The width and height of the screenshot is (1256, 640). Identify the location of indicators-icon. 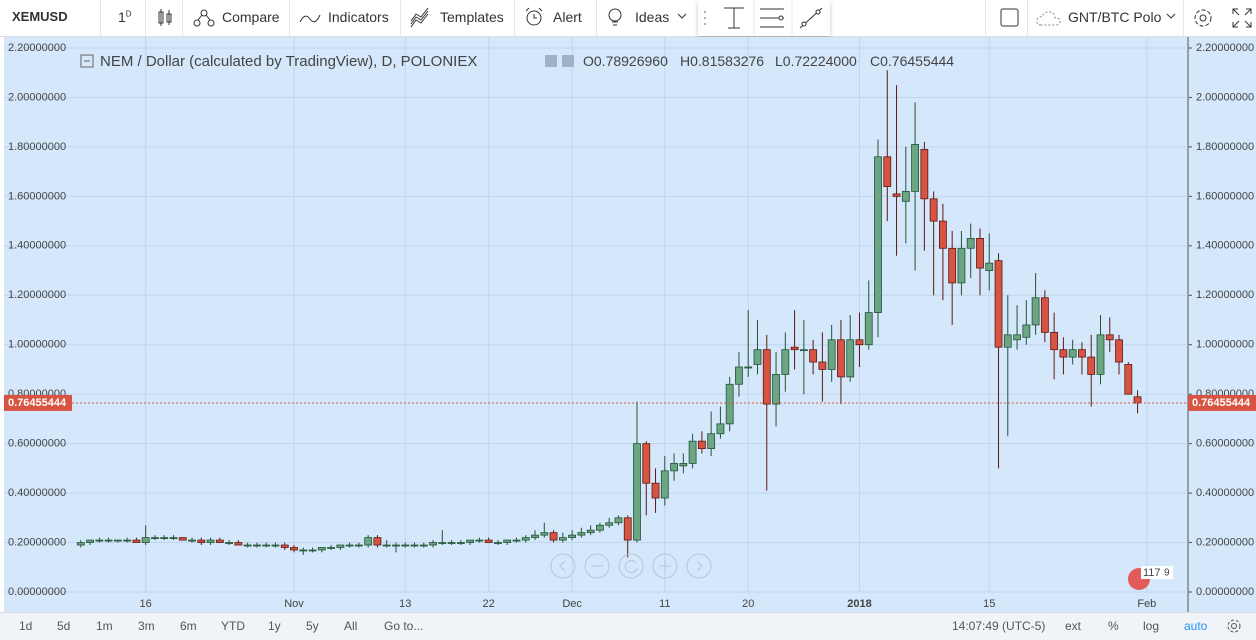
(310, 18).